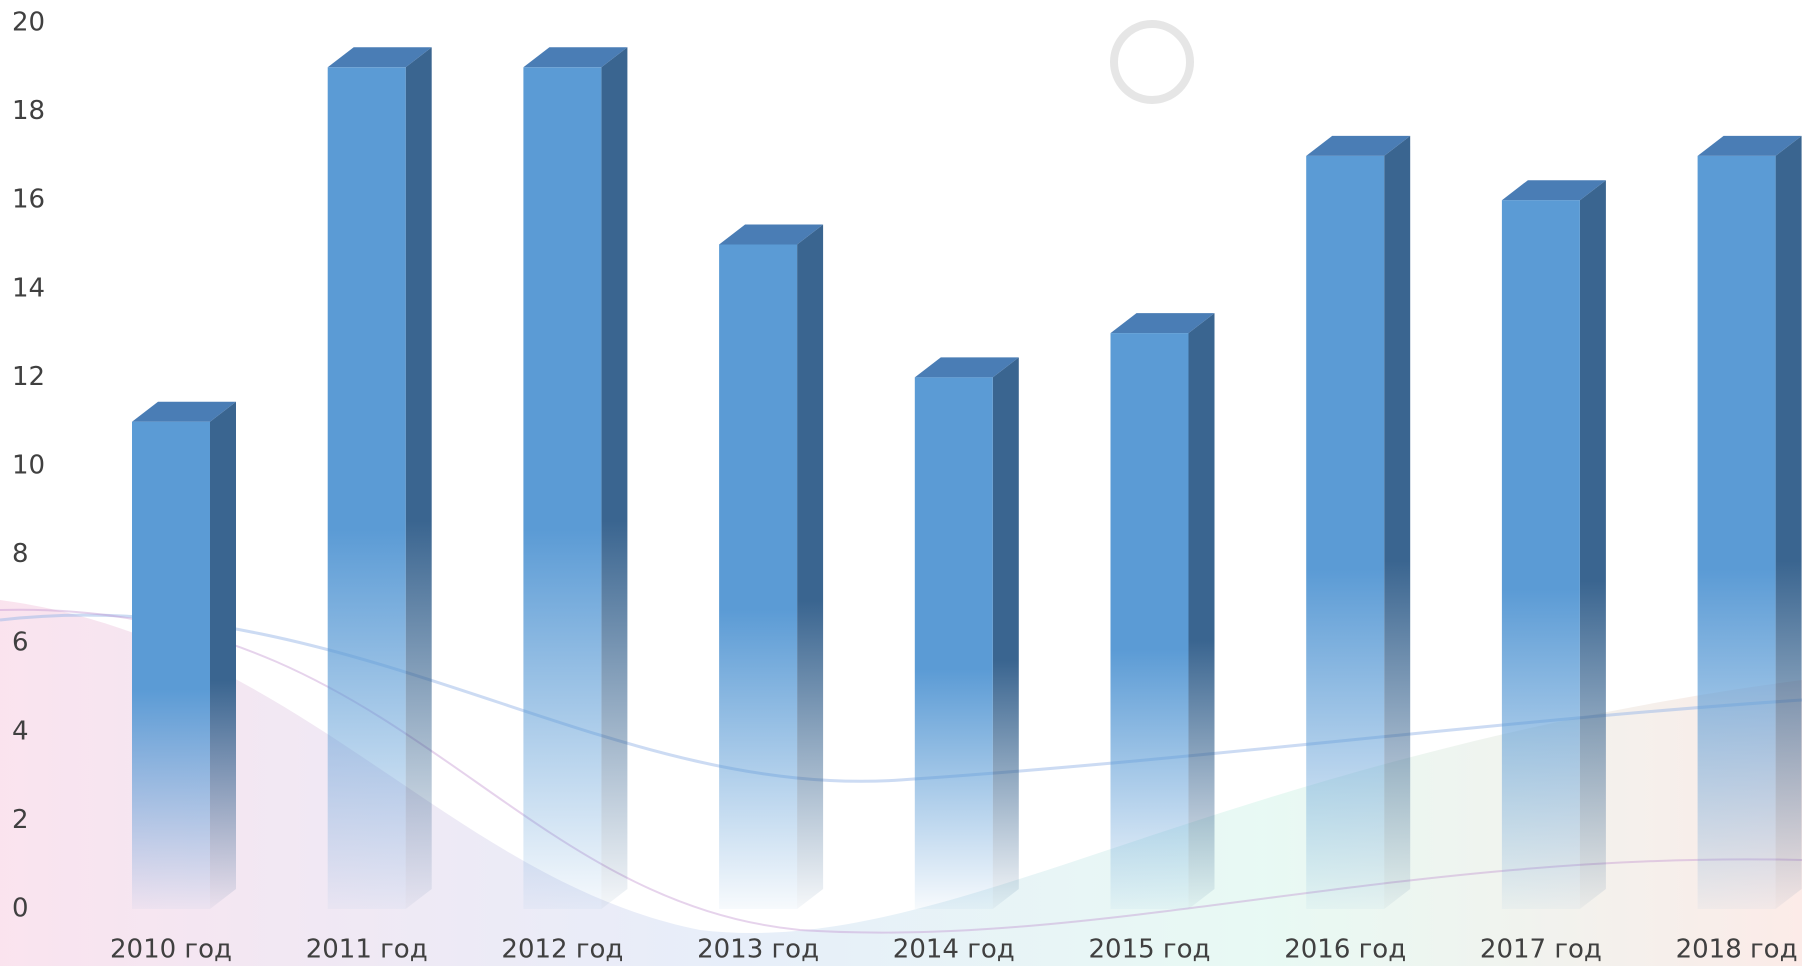 This screenshot has height=966, width=1802. Describe the element at coordinates (28, 200) in the screenshot. I see `y-tick-label: 16` at that location.